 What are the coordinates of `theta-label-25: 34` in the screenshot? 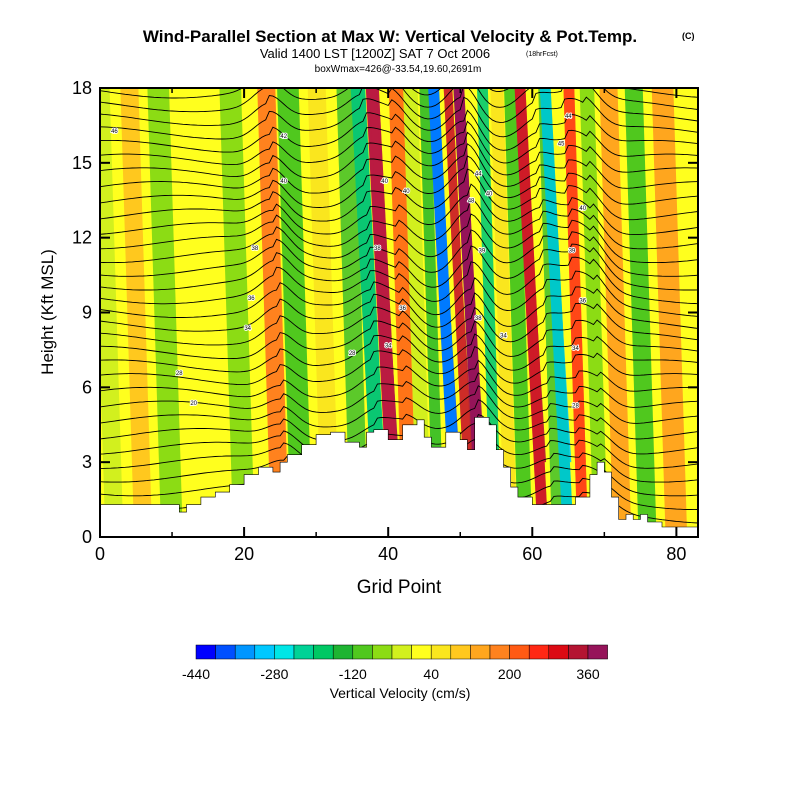 It's located at (575, 349).